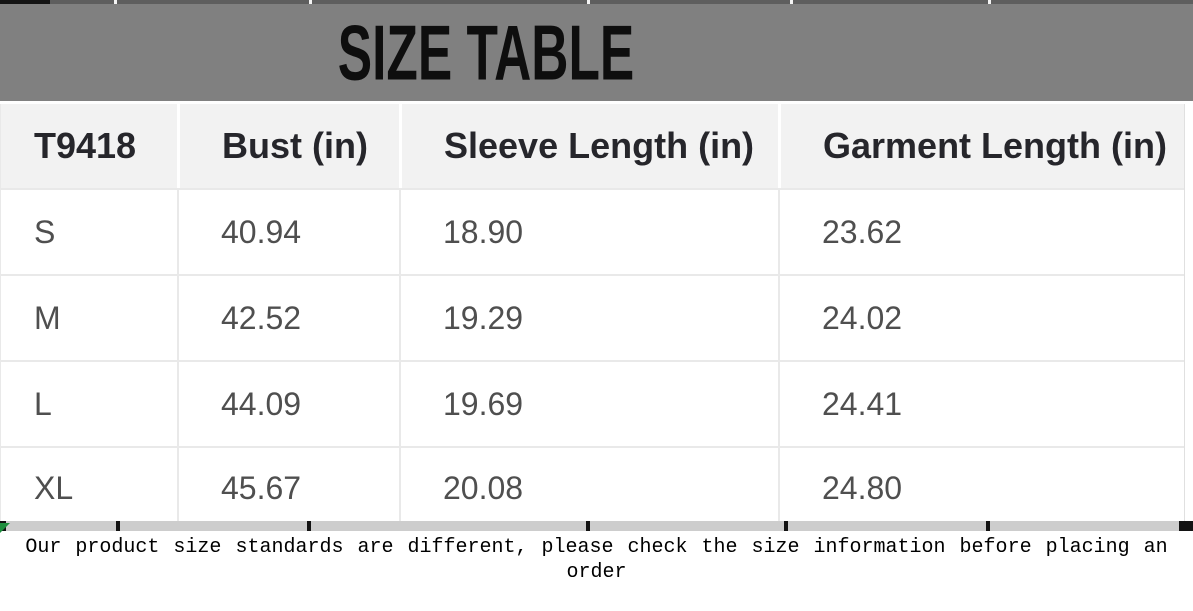 The height and width of the screenshot is (611, 1193). What do you see at coordinates (288, 318) in the screenshot?
I see `bust-value-cell: 42.52` at bounding box center [288, 318].